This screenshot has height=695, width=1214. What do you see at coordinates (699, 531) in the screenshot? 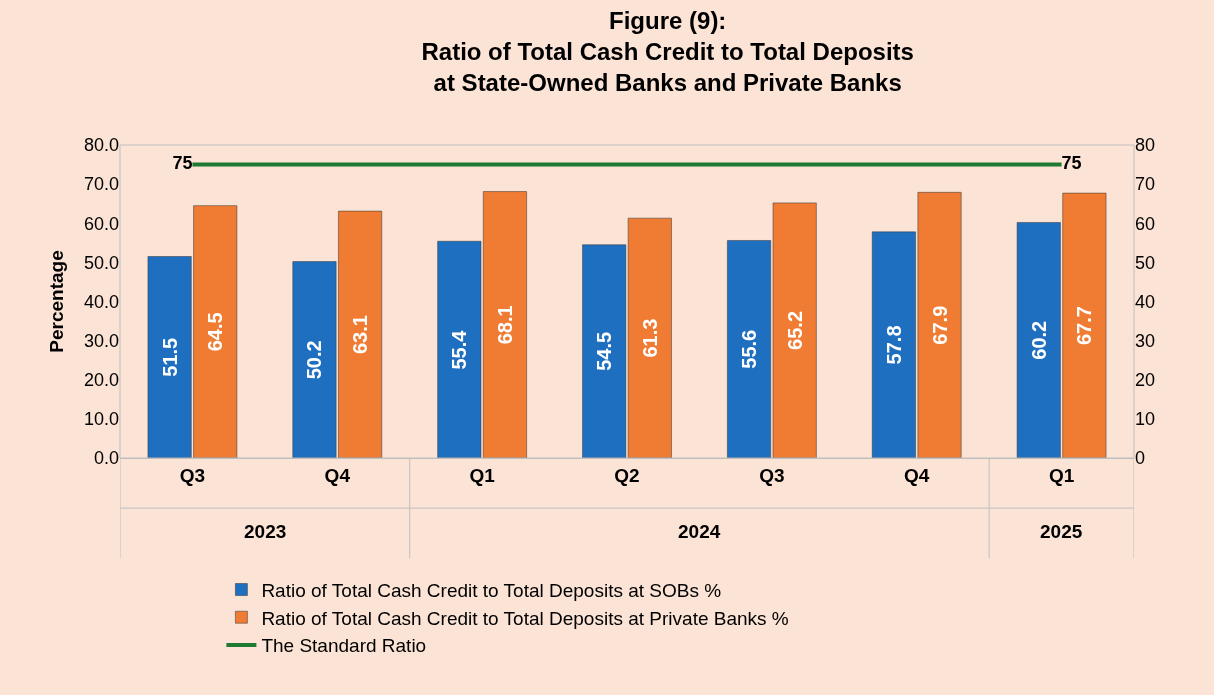
I see `text: 2024` at bounding box center [699, 531].